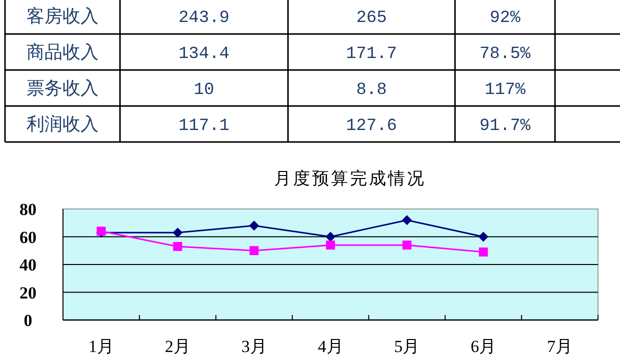  I want to click on y-tick-label: 40, so click(28, 265).